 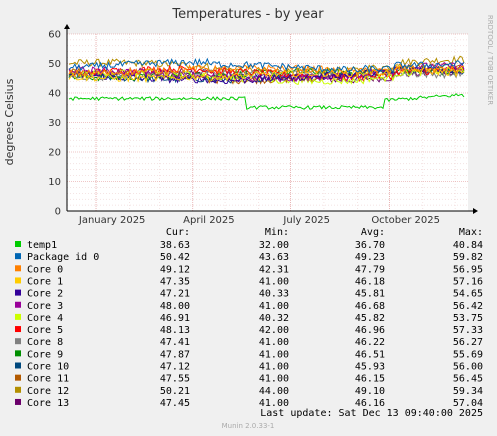 What do you see at coordinates (370, 281) in the screenshot?
I see `legend-value-avg: 46.18` at bounding box center [370, 281].